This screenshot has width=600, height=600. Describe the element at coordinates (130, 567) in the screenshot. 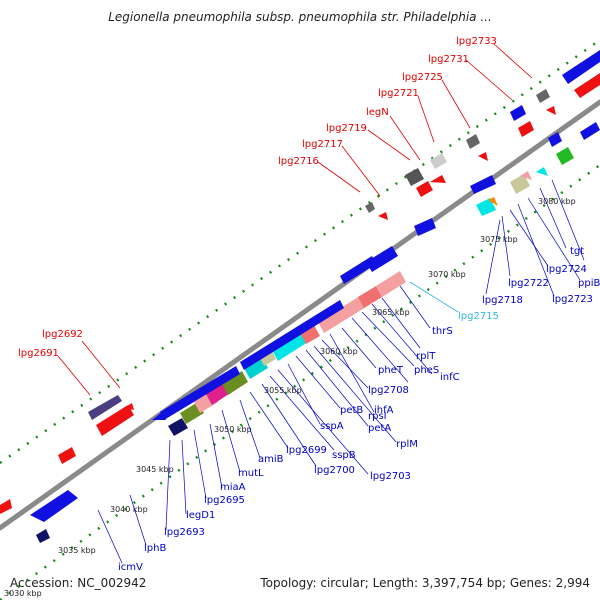

I see `gene-label-reverse: icmV` at that location.